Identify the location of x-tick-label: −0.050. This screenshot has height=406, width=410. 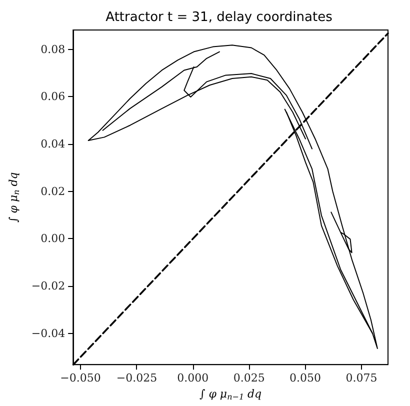
(80, 378).